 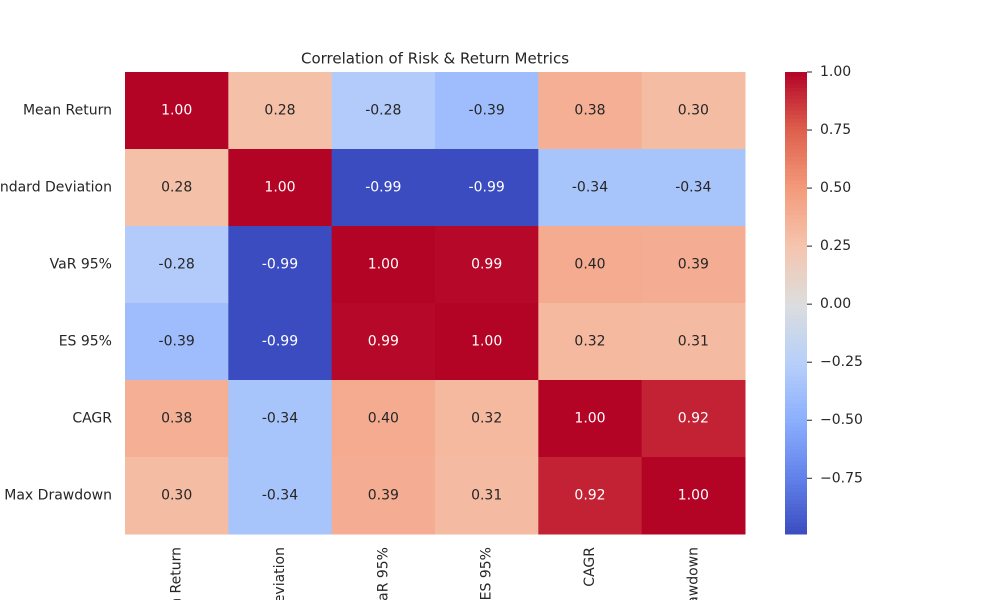 What do you see at coordinates (176, 188) in the screenshot?
I see `cell-label: 0.28` at bounding box center [176, 188].